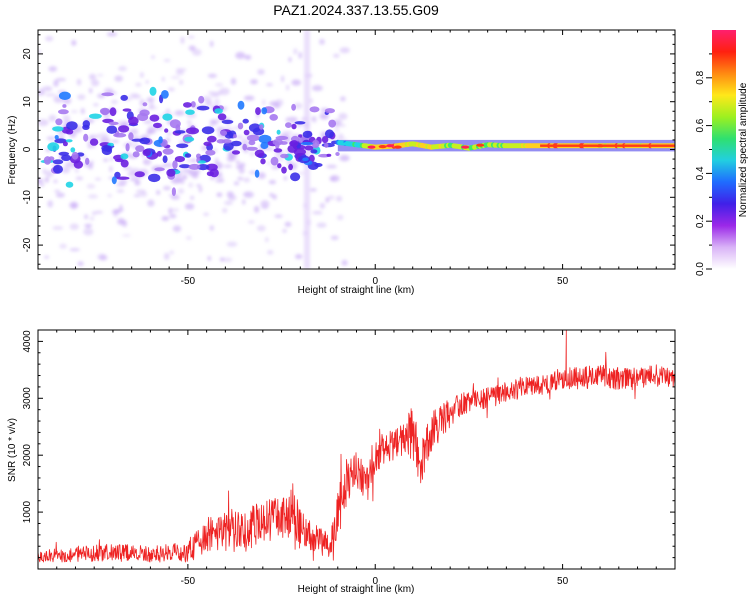  Describe the element at coordinates (27, 149) in the screenshot. I see `y-tick-label: 0` at that location.